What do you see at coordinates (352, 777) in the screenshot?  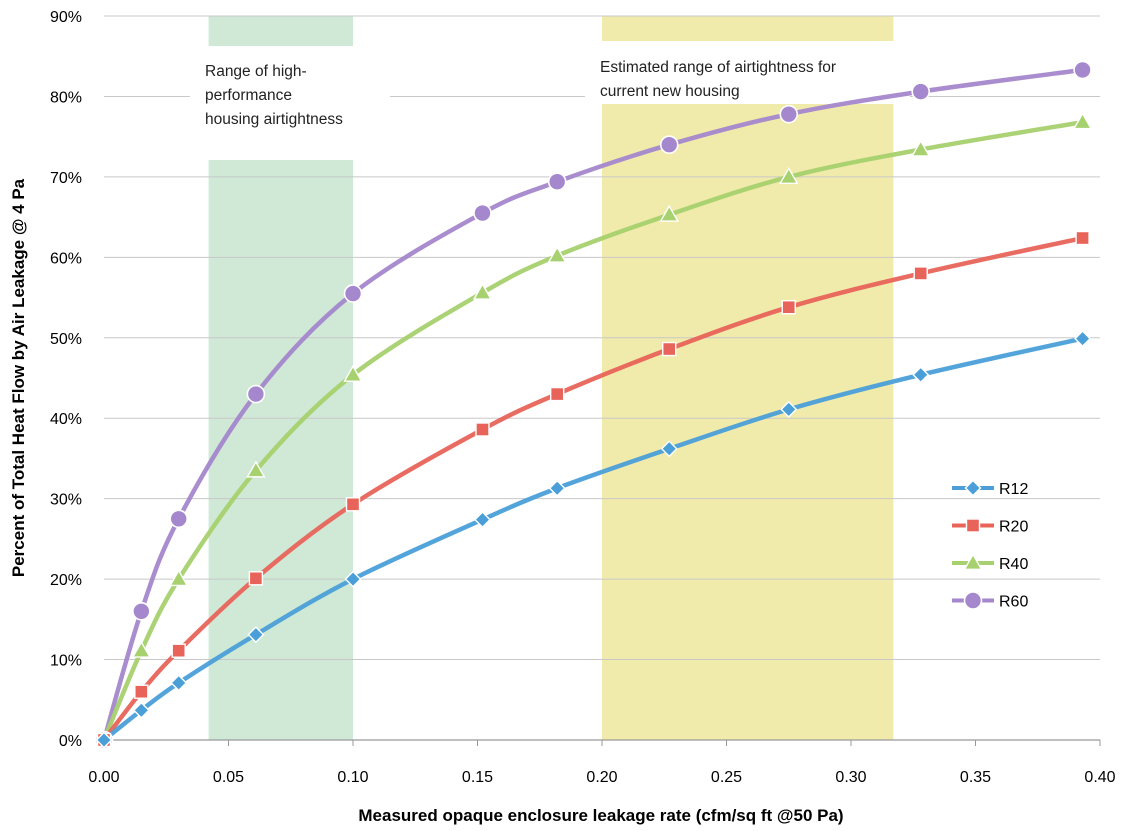 I see `x-tick-label: 0.10` at bounding box center [352, 777].